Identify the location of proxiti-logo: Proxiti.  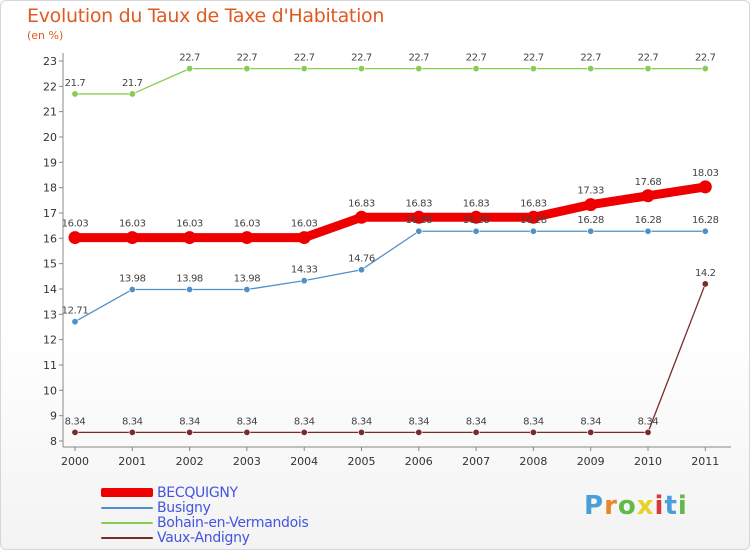
(636, 506).